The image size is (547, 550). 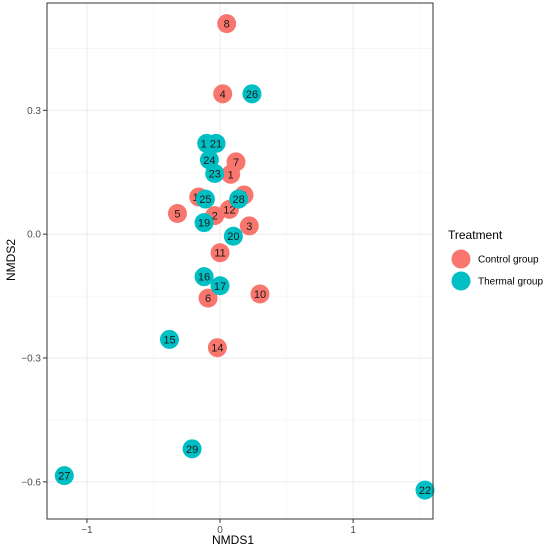 What do you see at coordinates (461, 259) in the screenshot?
I see `legend-key-control` at bounding box center [461, 259].